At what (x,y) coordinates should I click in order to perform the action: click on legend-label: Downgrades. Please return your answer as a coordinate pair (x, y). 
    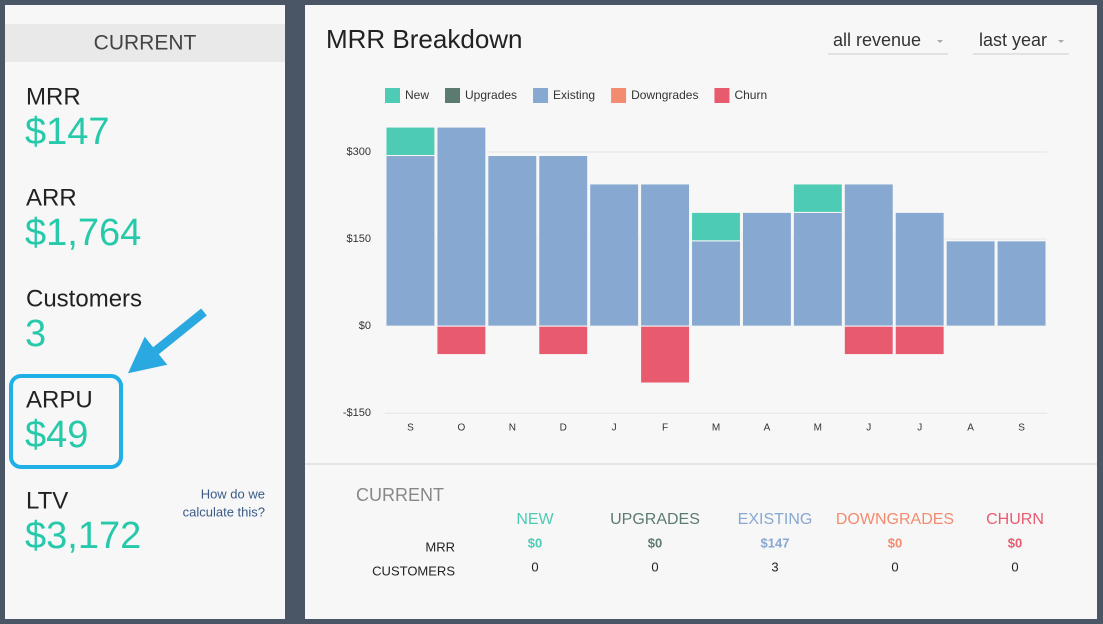
    Looking at the image, I should click on (664, 95).